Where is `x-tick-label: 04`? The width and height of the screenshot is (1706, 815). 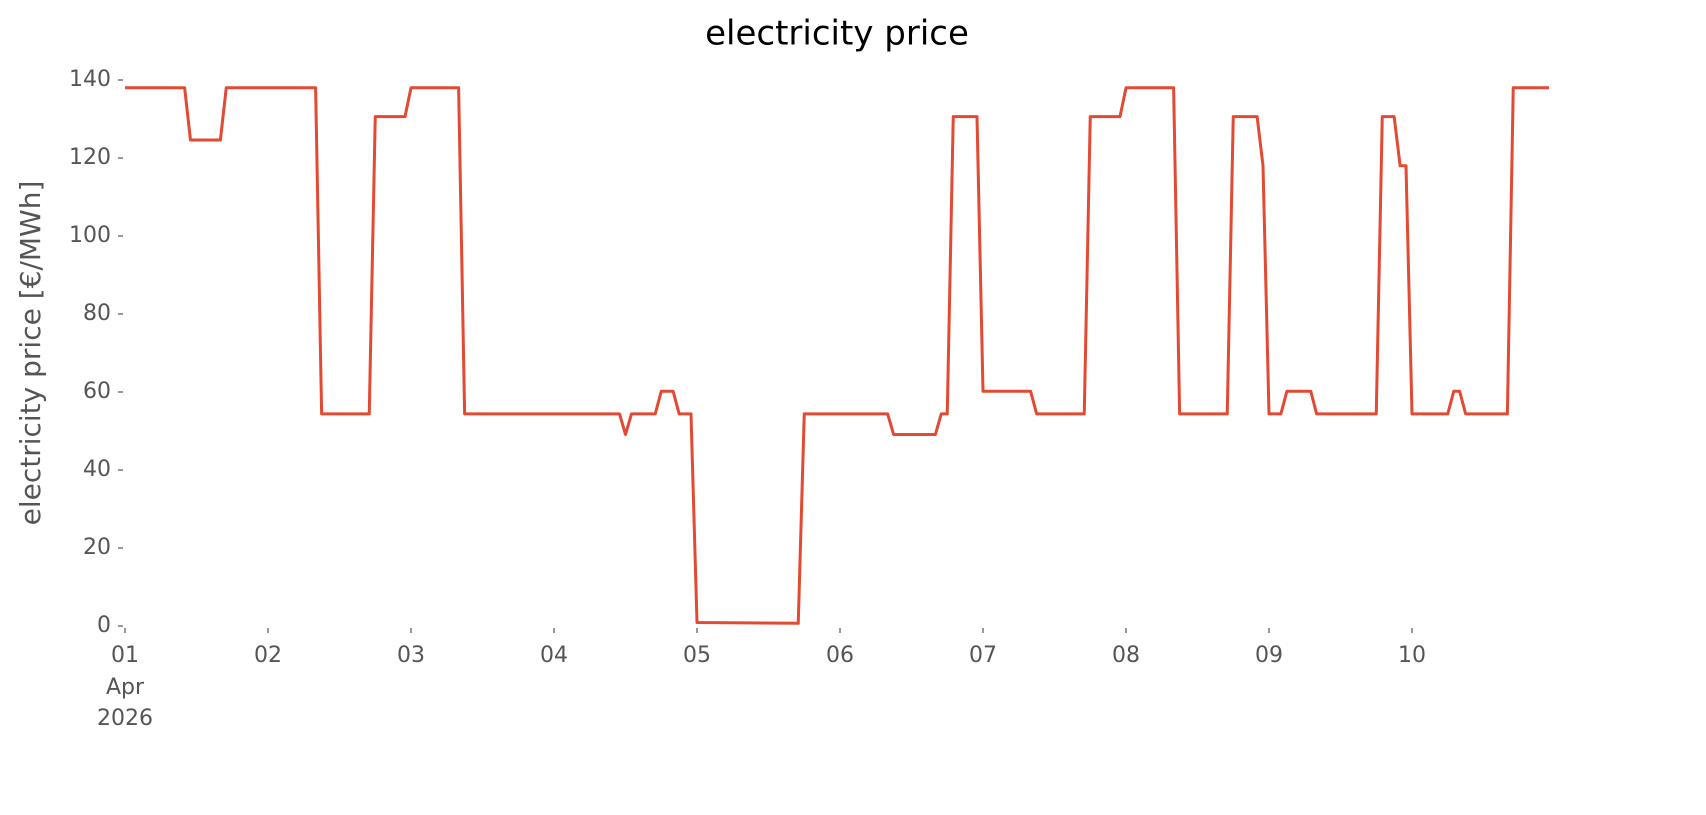
x-tick-label: 04 is located at coordinates (554, 655).